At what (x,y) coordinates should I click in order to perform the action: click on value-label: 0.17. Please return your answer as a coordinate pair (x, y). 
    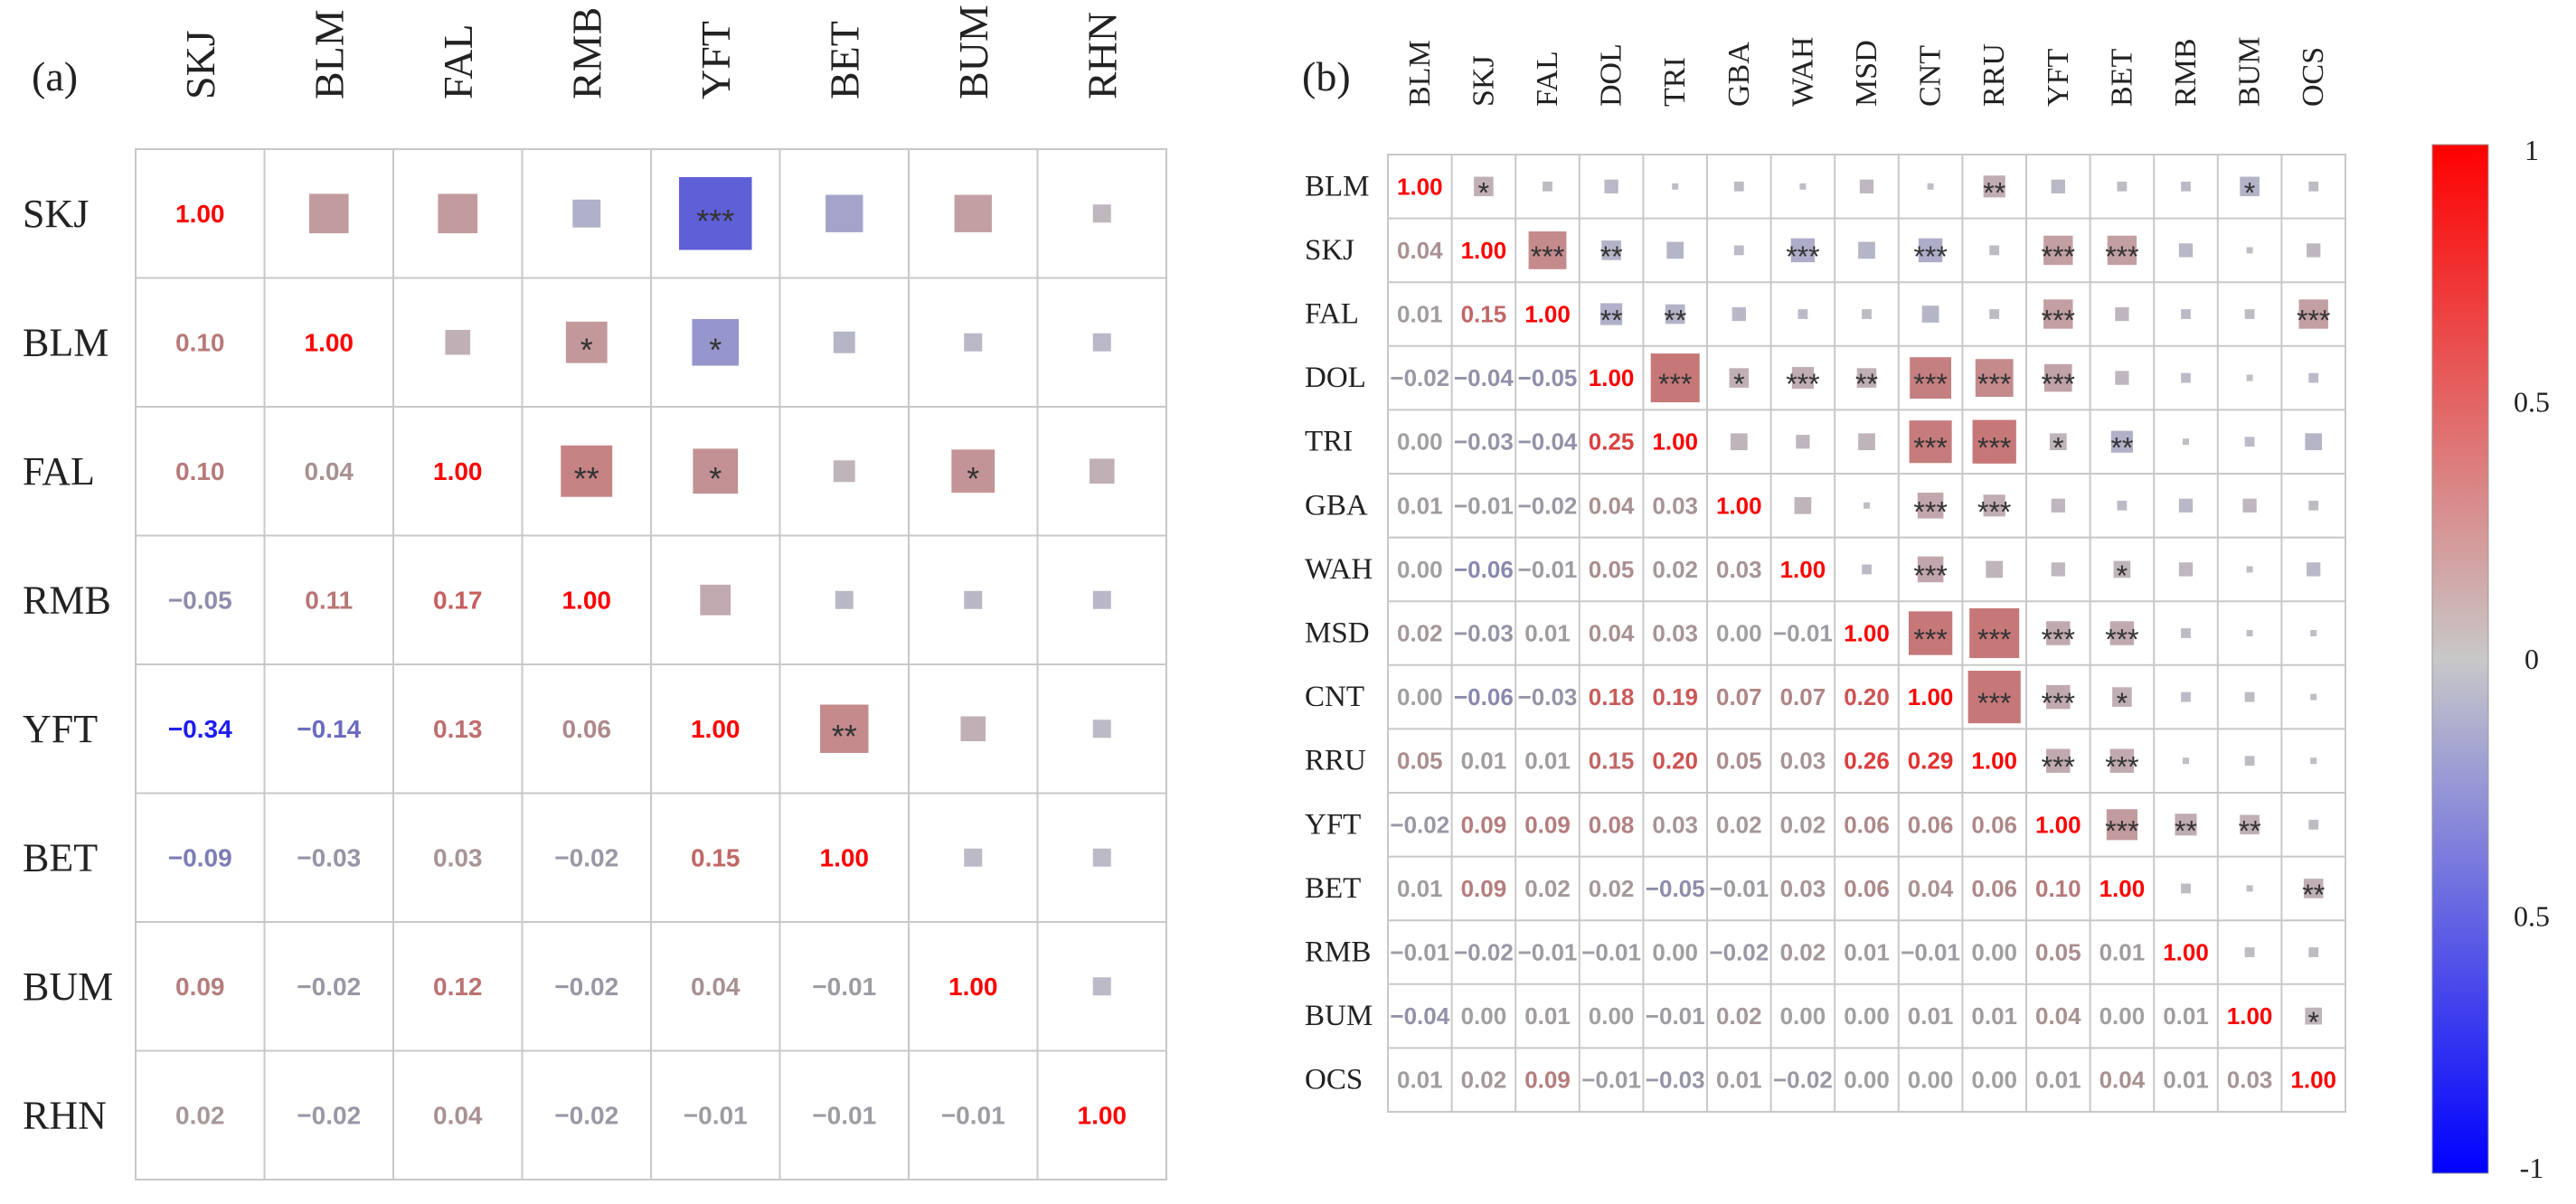
    Looking at the image, I should click on (458, 600).